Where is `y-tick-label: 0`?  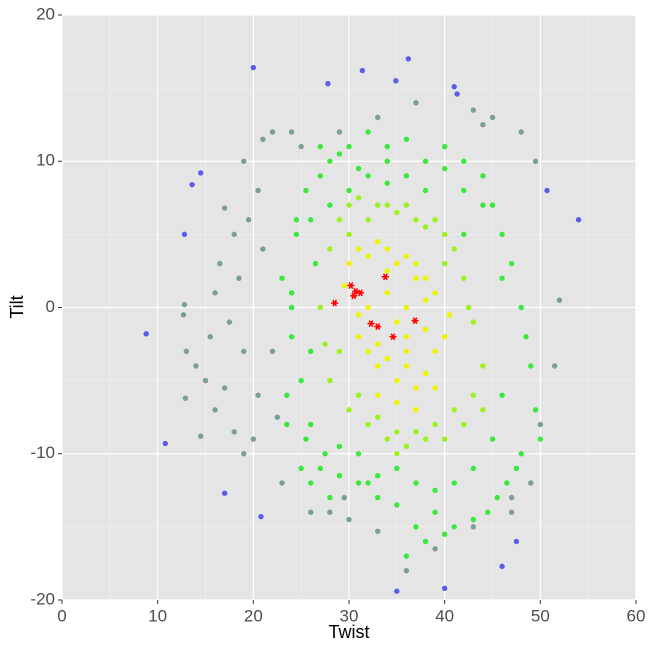
y-tick-label: 0 is located at coordinates (50, 306).